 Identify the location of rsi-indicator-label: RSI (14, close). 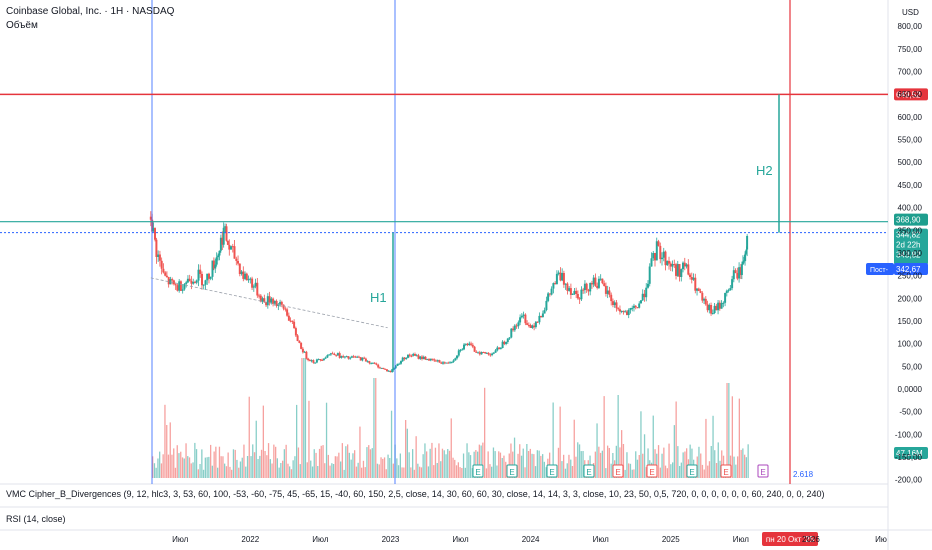
(36, 519).